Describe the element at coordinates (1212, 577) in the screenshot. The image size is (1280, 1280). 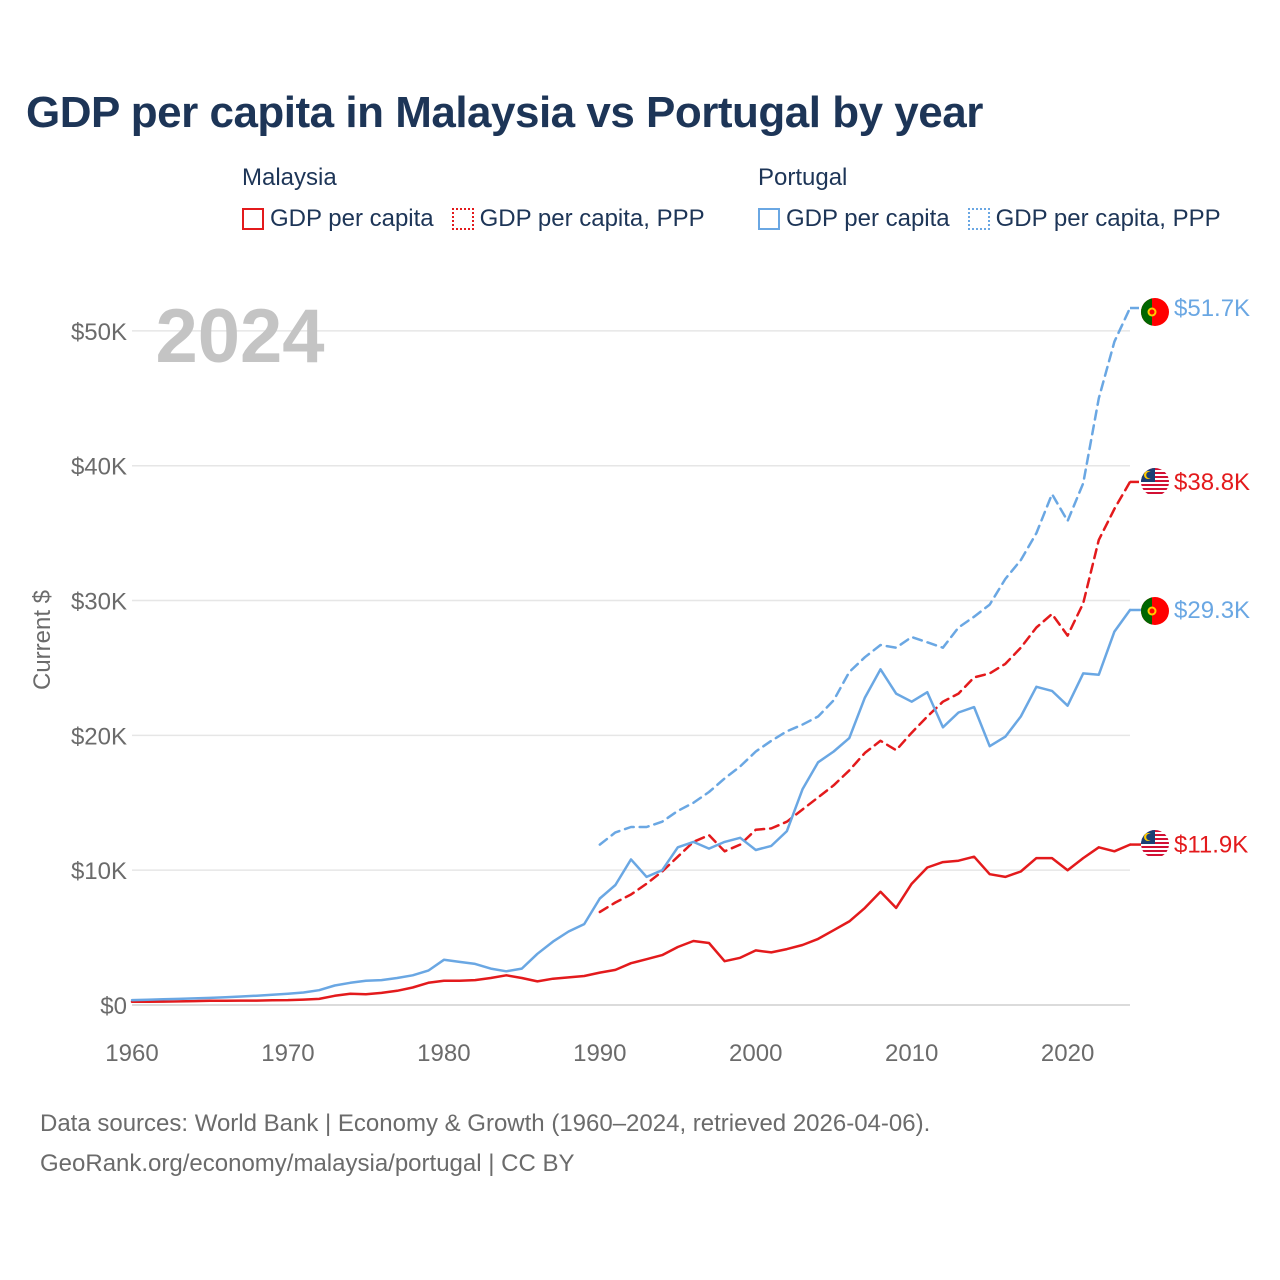
I see `end-labels: $11.9K $38.8K $29.3K $51.7K` at that location.